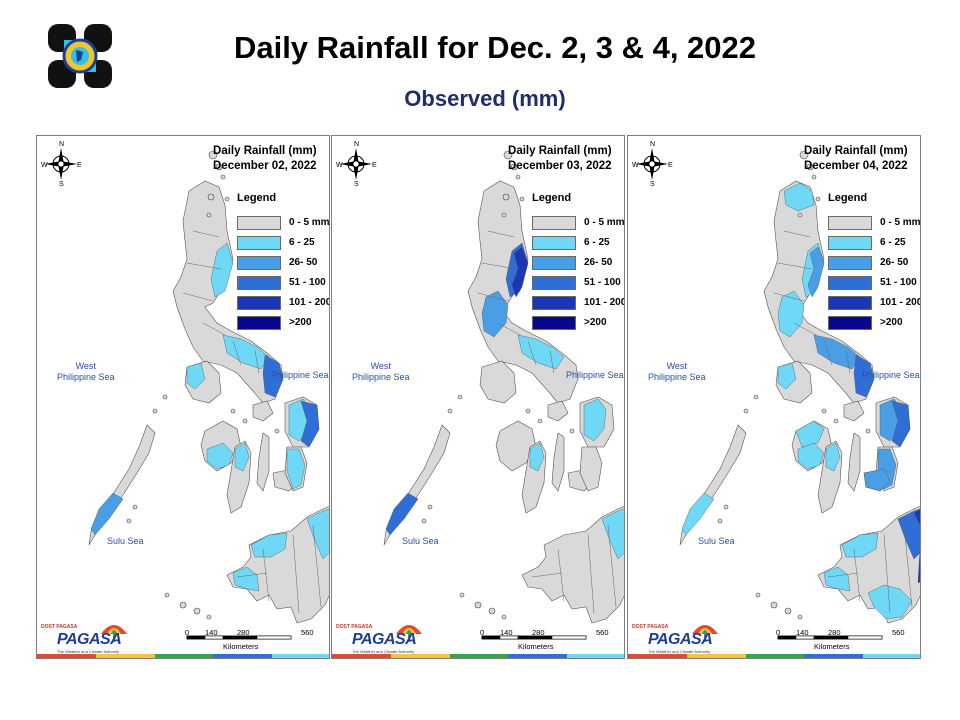 The image size is (960, 720). I want to click on compass-n: N, so click(356, 144).